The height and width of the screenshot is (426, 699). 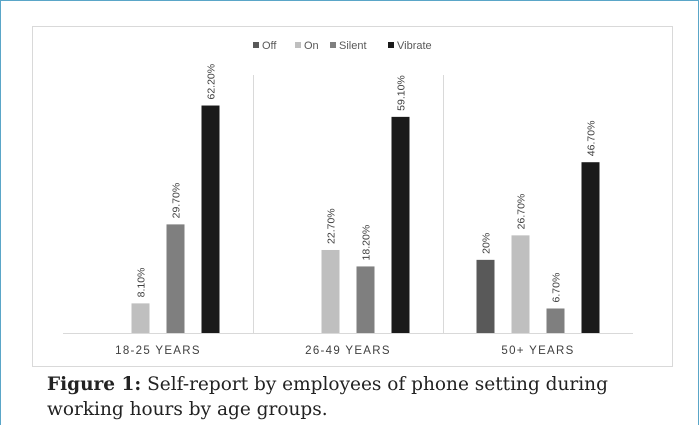 I want to click on data-label: 46.70%, so click(x=592, y=139).